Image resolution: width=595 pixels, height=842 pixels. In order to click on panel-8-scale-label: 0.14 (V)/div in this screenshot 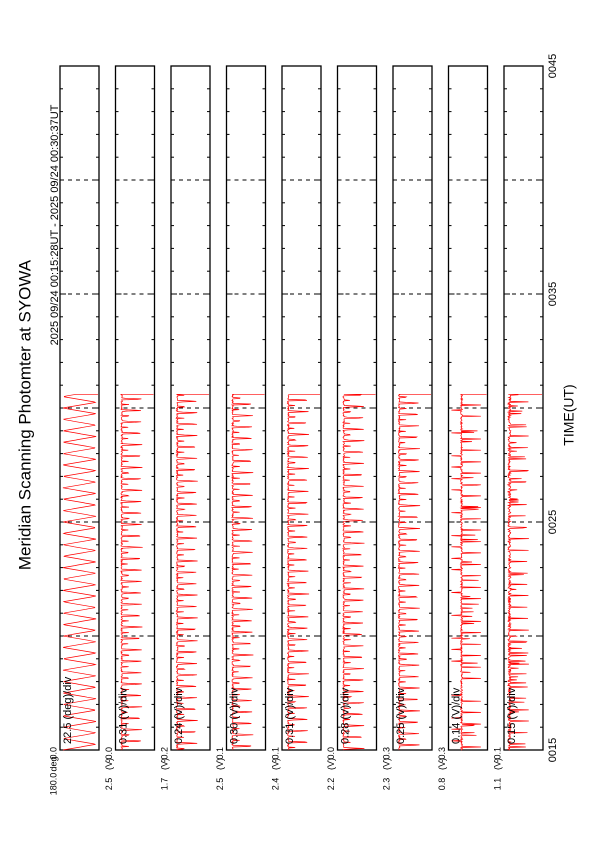, I will do `click(456, 715)`.